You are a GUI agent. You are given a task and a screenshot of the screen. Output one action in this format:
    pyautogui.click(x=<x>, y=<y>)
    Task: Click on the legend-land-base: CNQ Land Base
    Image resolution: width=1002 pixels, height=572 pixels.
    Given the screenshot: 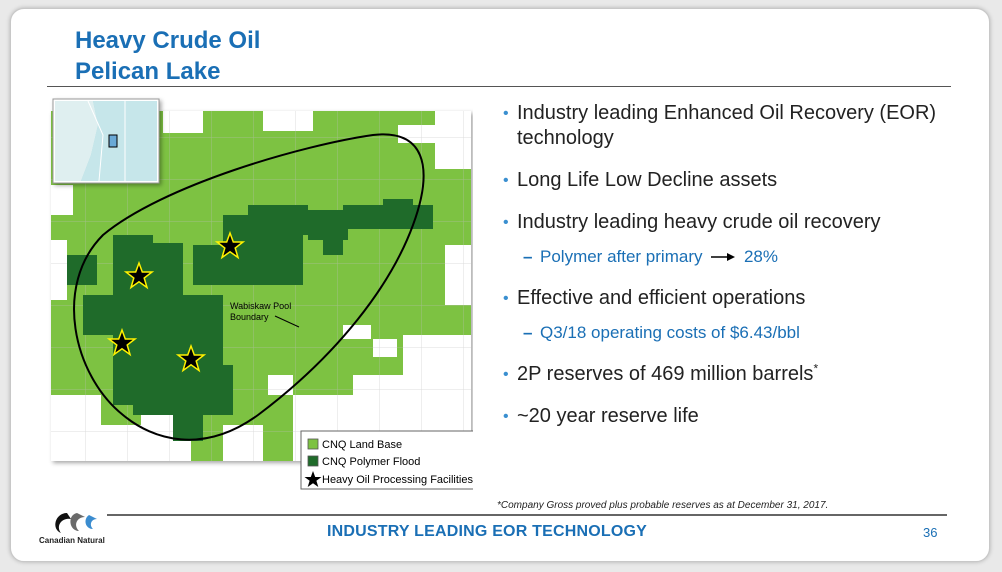 What is the action you would take?
    pyautogui.click(x=362, y=445)
    